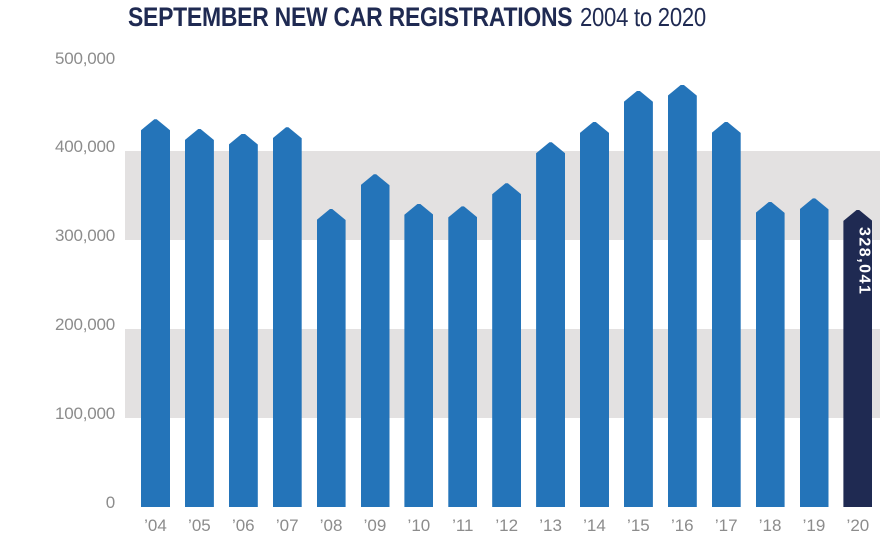 The image size is (880, 550). Describe the element at coordinates (864, 261) in the screenshot. I see `highlight-value-label: 328,041` at that location.